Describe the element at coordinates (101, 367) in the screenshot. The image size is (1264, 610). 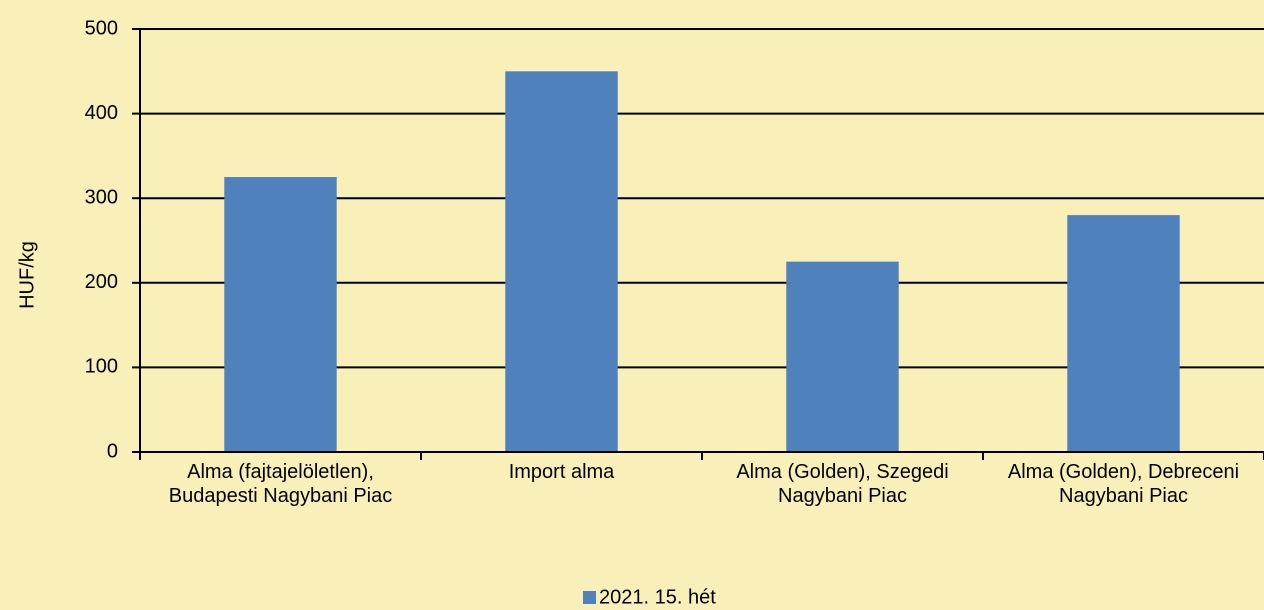
I see `y-tick-label: 100` at that location.